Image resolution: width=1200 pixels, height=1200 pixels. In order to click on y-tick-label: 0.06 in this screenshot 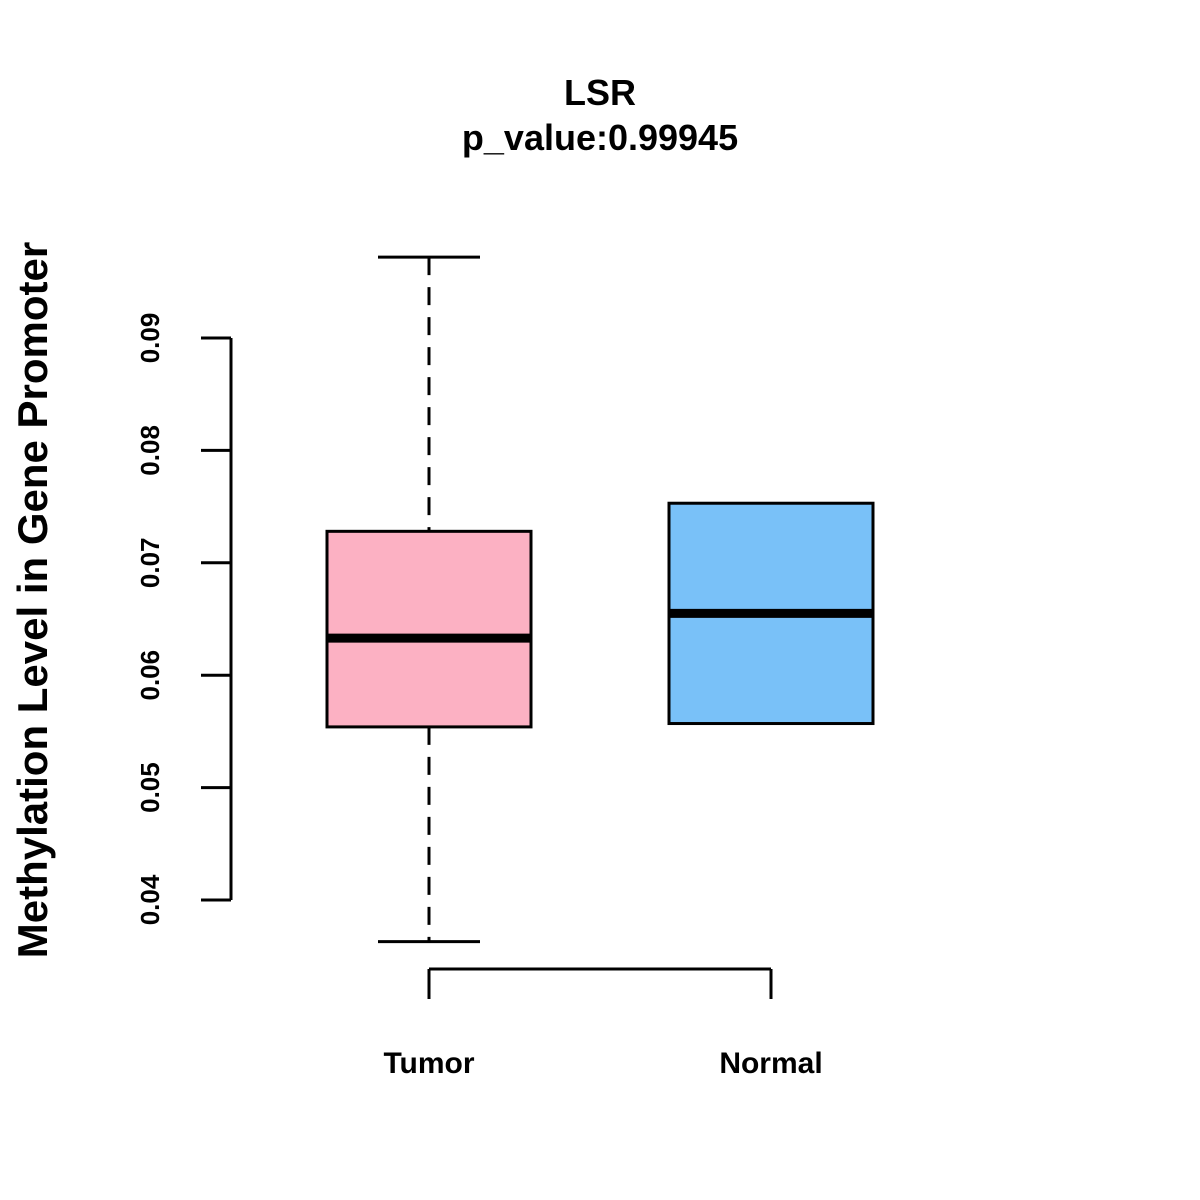, I will do `click(150, 675)`.